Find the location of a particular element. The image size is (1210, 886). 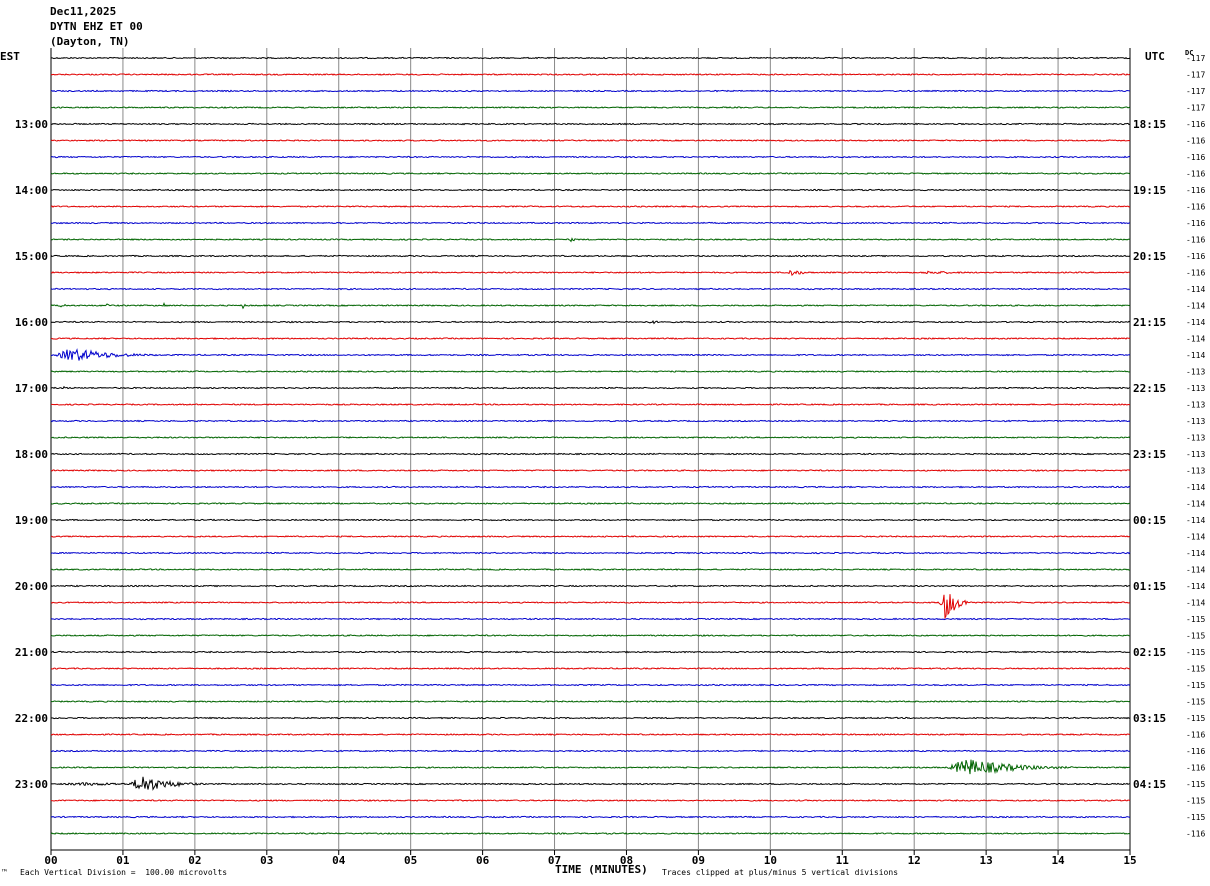

x-tick-label: 05 is located at coordinates (410, 860).